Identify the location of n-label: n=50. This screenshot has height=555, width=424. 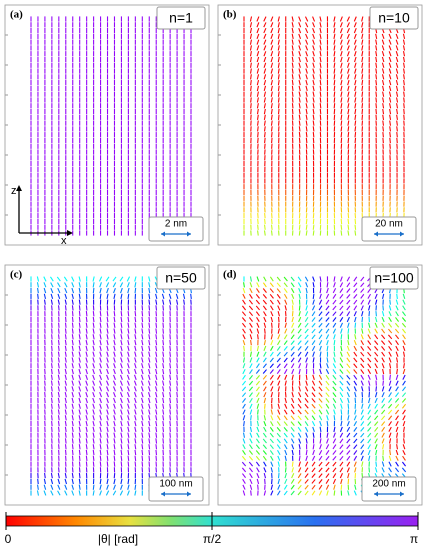
(181, 278).